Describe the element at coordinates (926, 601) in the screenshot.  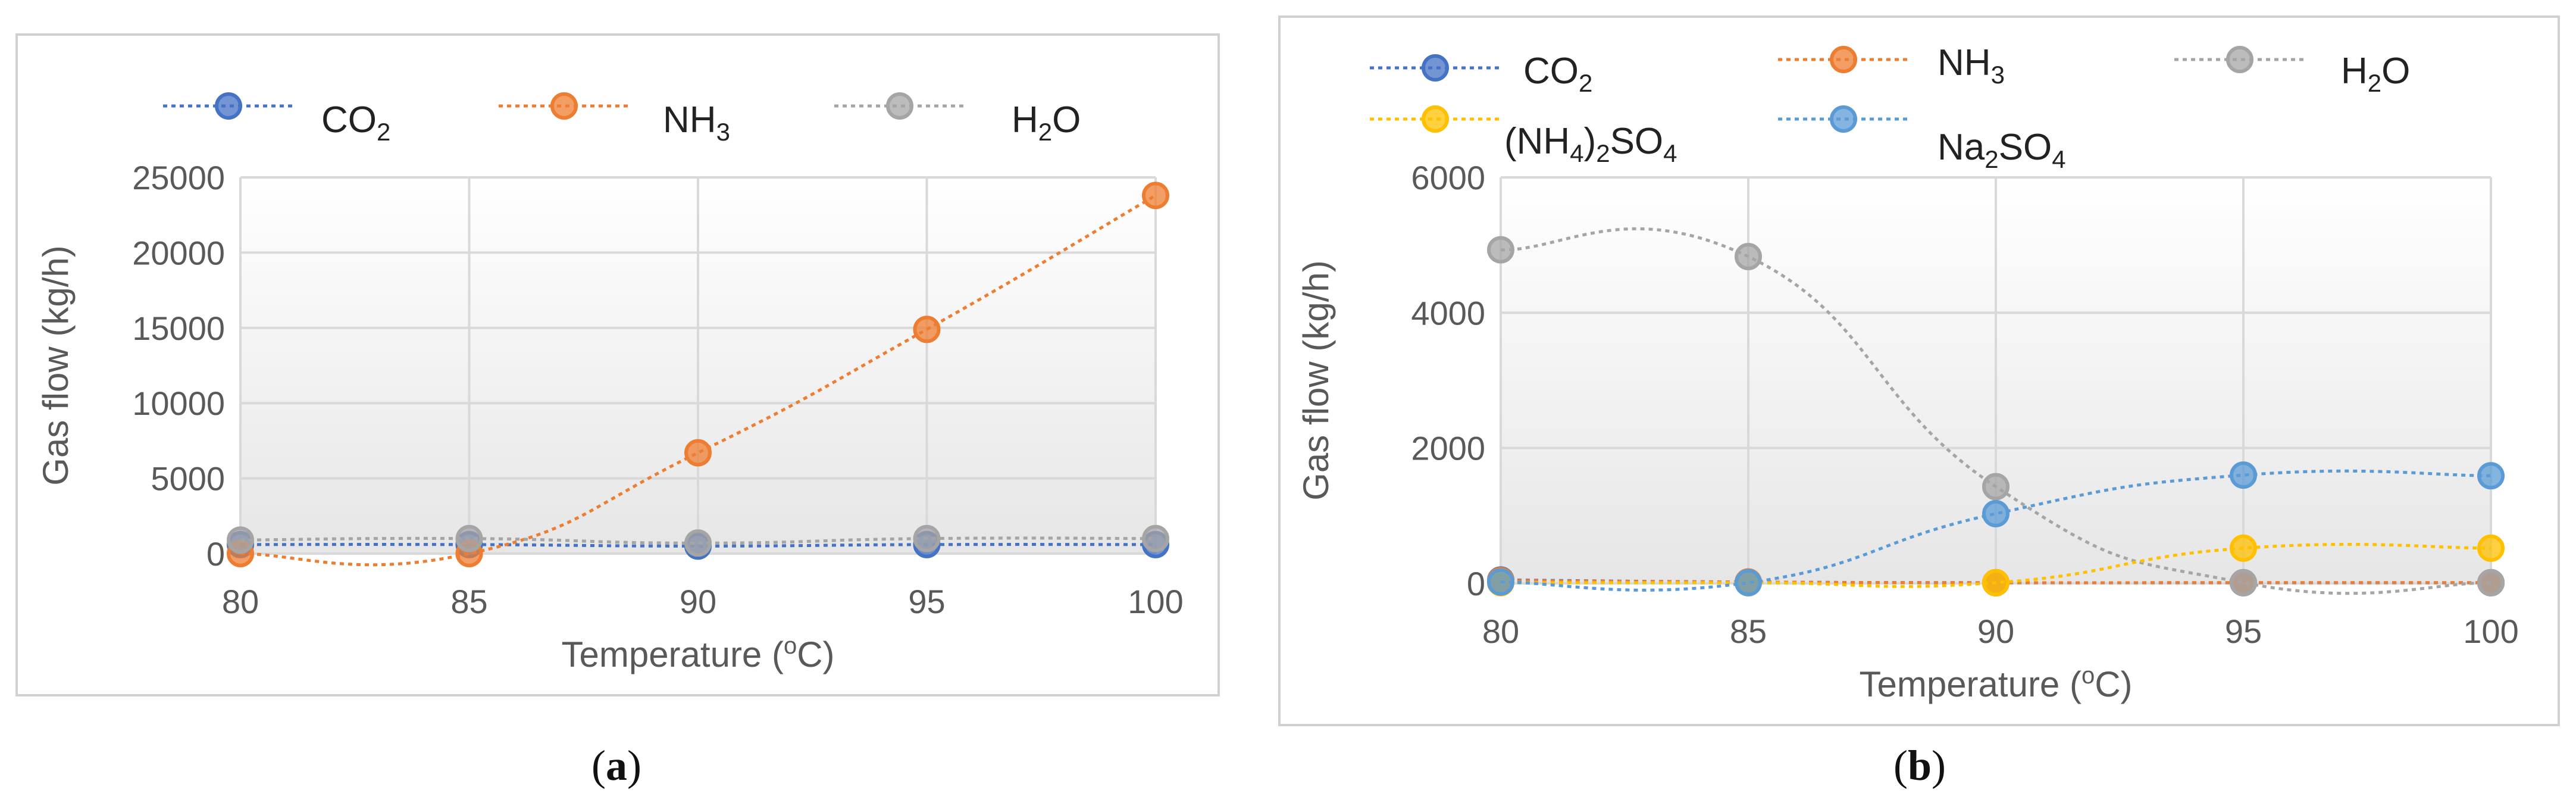
I see `panel-a-x-tick-label: 95` at that location.